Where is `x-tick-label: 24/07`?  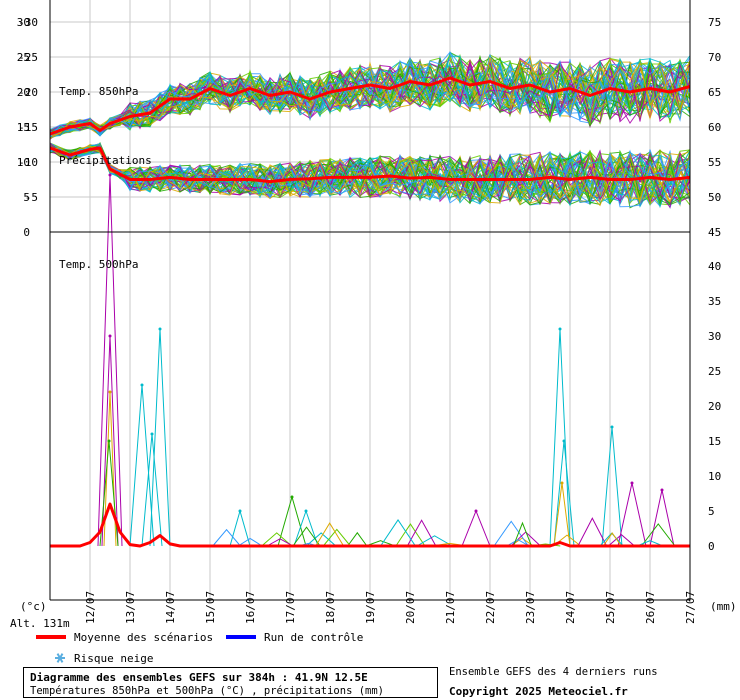 x-tick-label: 24/07 is located at coordinates (570, 607).